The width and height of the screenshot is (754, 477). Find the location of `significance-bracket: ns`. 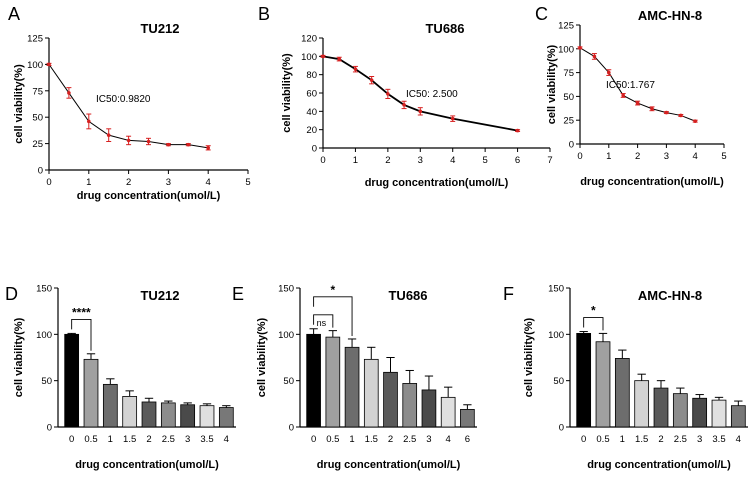

significance-bracket: ns is located at coordinates (323, 321).